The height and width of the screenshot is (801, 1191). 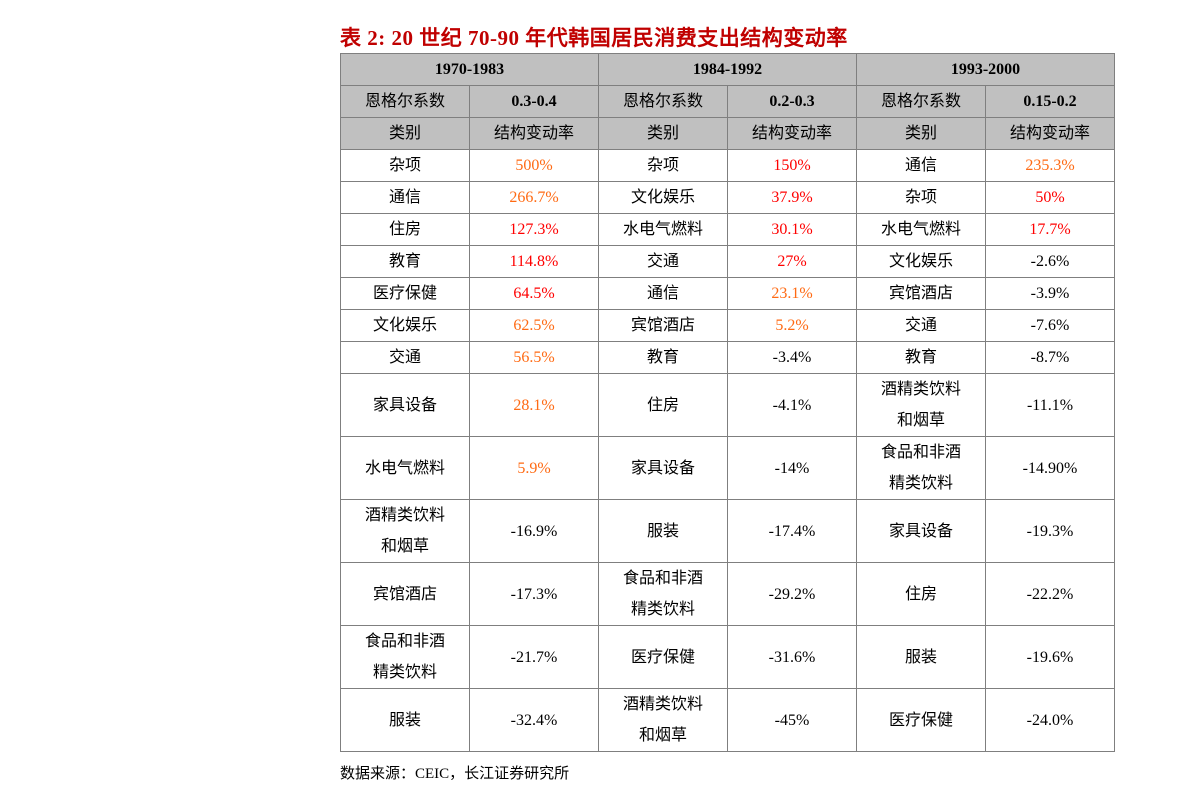 I want to click on table-row: 家具设备 28.1% 住房 -4.1% 酒精类饮料 和烟草 -11.1%, so click(x=727, y=405).